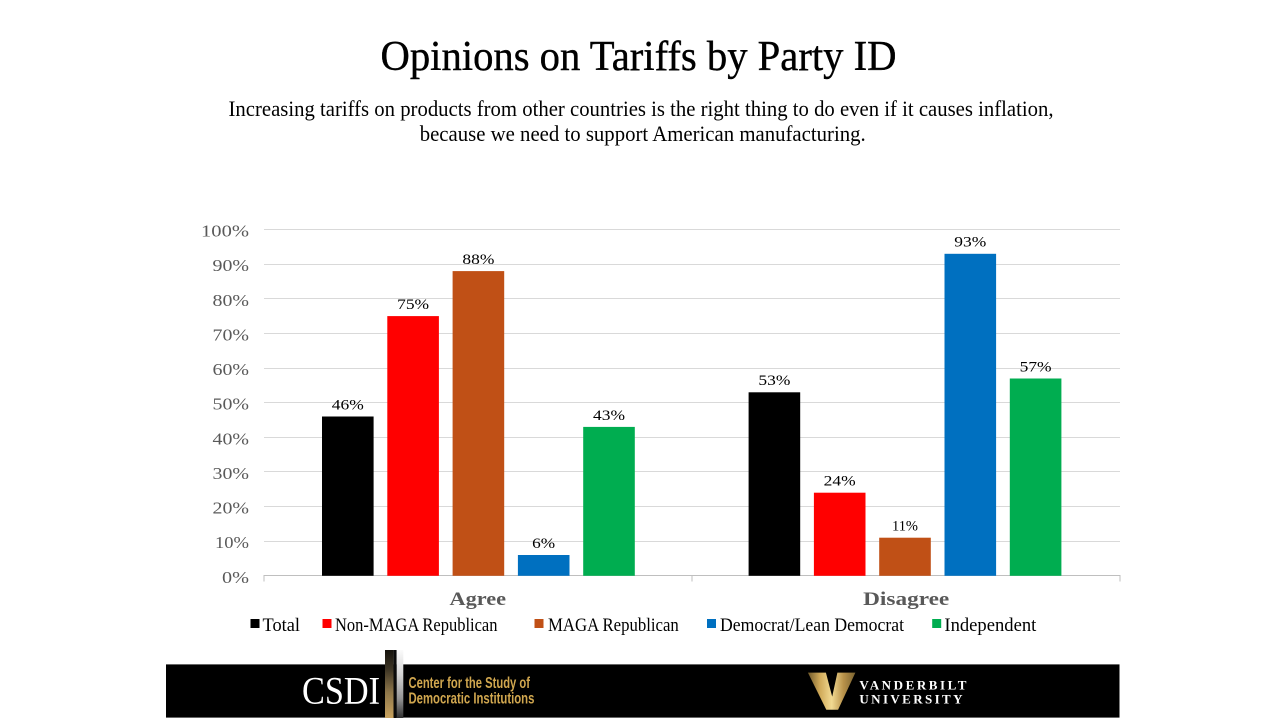 Image resolution: width=1280 pixels, height=720 pixels. What do you see at coordinates (1036, 367) in the screenshot?
I see `svg-text: 57%` at bounding box center [1036, 367].